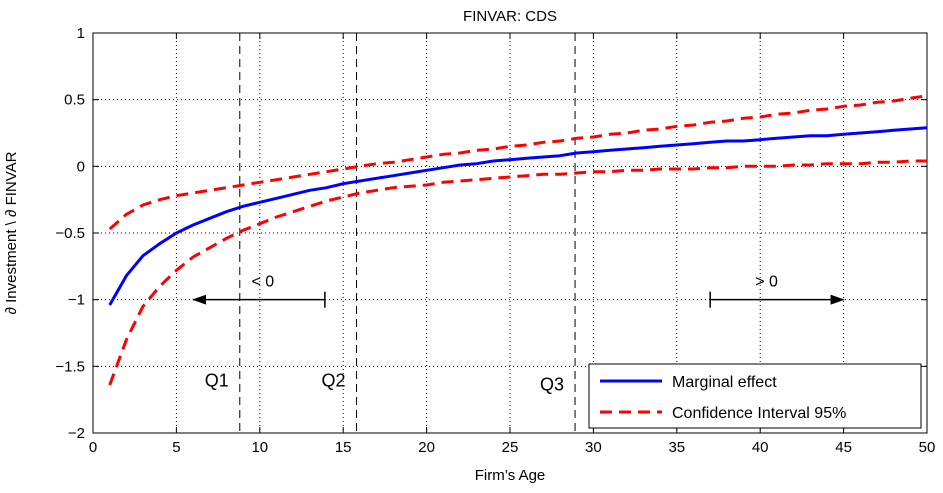 Image resolution: width=943 pixels, height=493 pixels. What do you see at coordinates (70, 233) in the screenshot?
I see `y-tick-label: −0.5` at bounding box center [70, 233].